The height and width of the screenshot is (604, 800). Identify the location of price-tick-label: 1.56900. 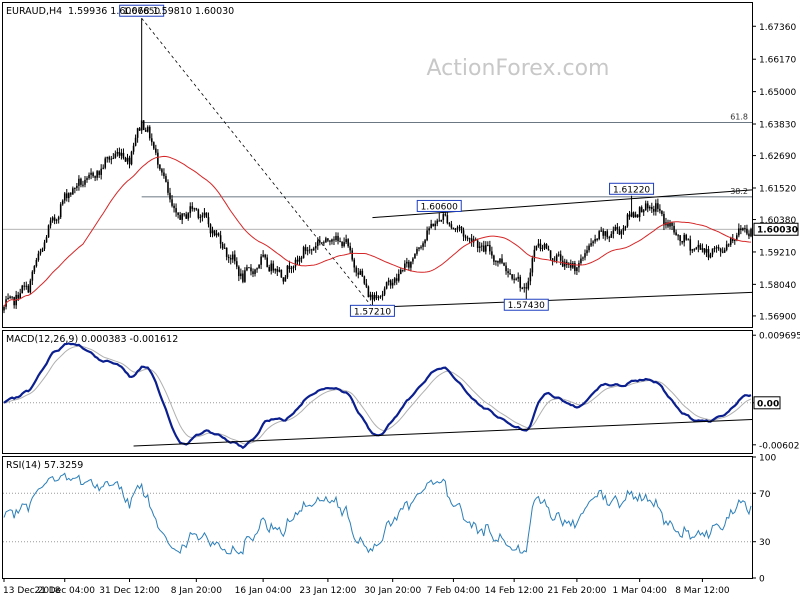
(777, 317).